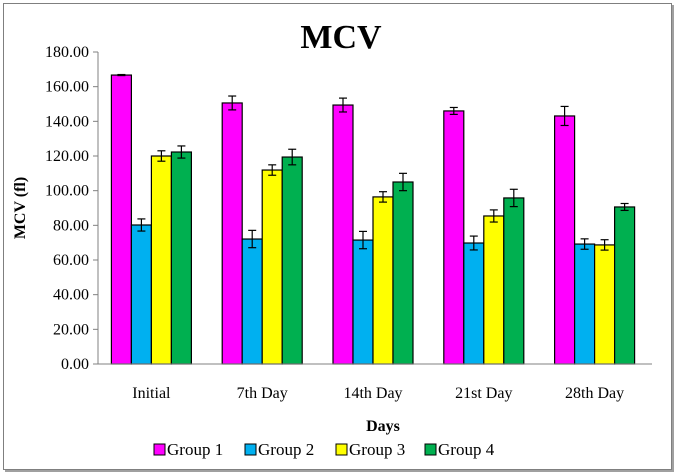  What do you see at coordinates (71, 225) in the screenshot?
I see `y-tick-label: 80.00` at bounding box center [71, 225].